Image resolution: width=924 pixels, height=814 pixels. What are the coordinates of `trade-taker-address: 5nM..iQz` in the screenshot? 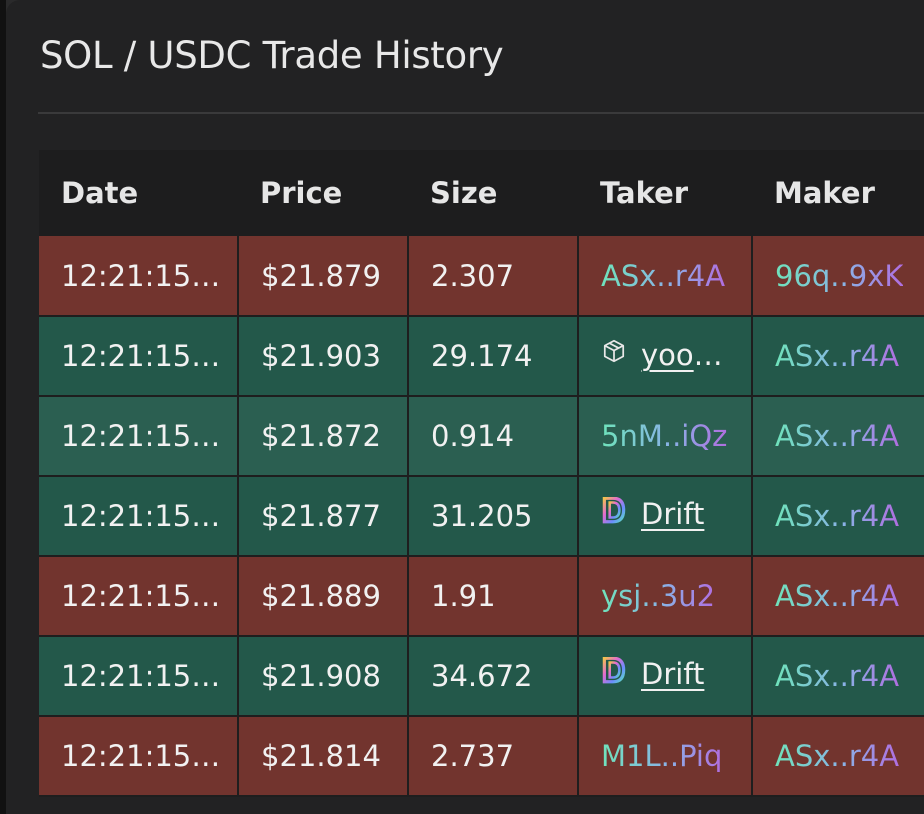 It's located at (664, 436).